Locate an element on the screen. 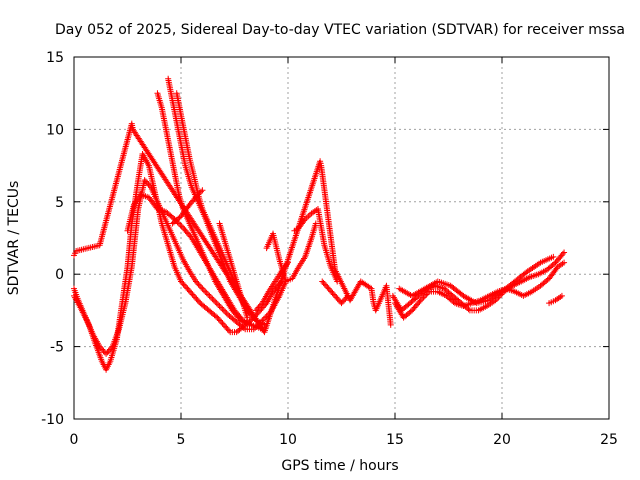  y-tick-label: 15 is located at coordinates (55, 58).